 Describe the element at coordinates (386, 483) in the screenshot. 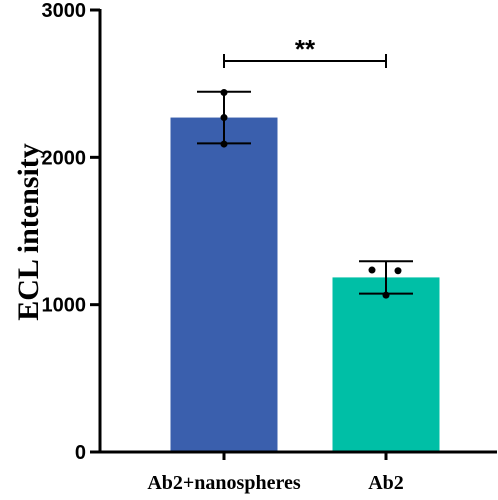

I see `x-category-label-2: Ab2` at that location.